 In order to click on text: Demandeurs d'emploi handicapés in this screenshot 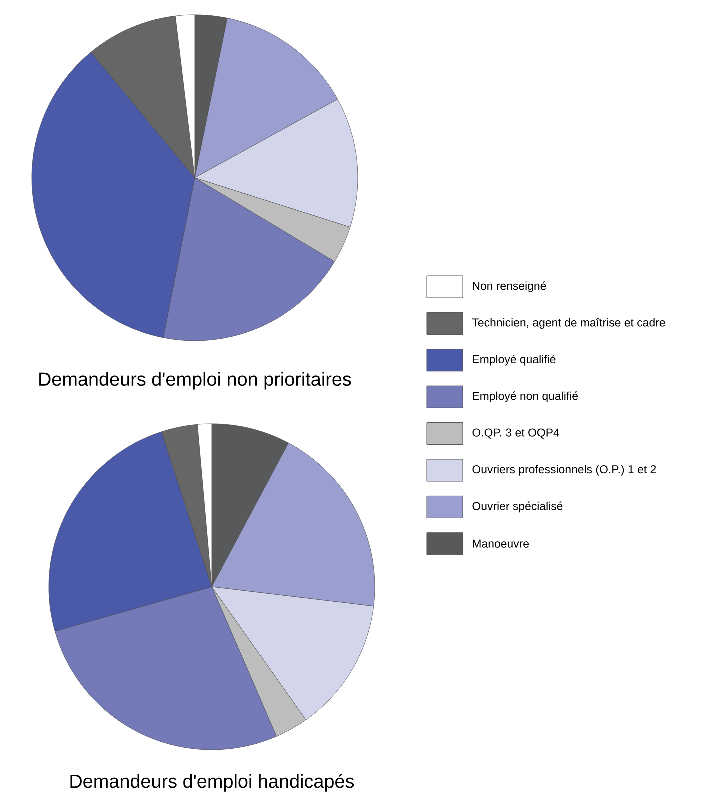, I will do `click(212, 783)`.